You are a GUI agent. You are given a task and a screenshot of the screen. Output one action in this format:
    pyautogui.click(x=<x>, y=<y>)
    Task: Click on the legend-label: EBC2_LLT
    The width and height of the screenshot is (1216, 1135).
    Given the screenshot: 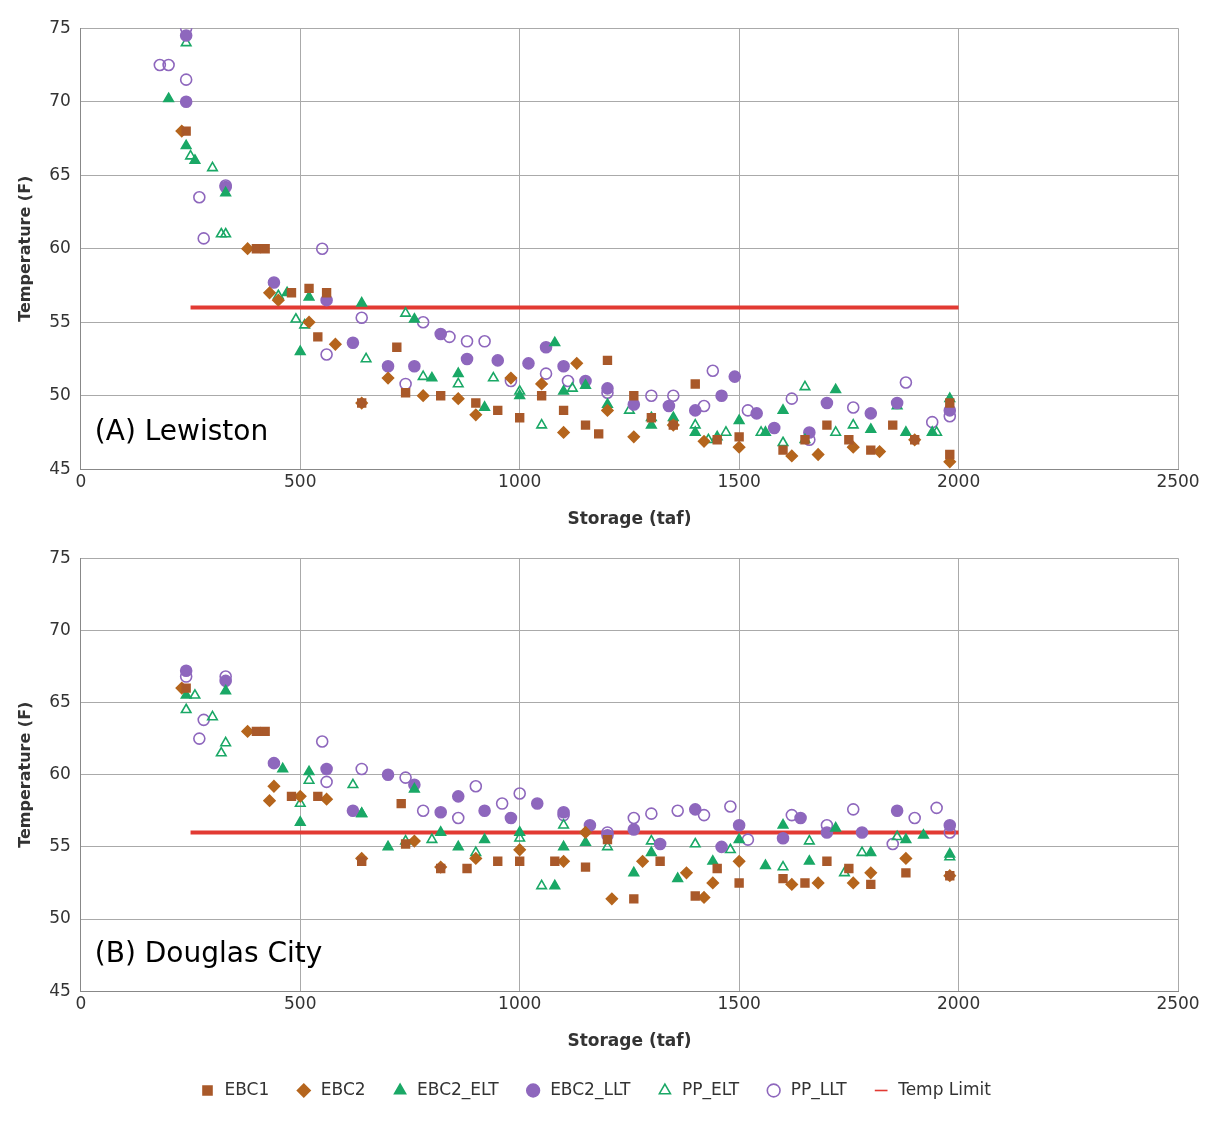 What is the action you would take?
    pyautogui.click(x=591, y=1089)
    